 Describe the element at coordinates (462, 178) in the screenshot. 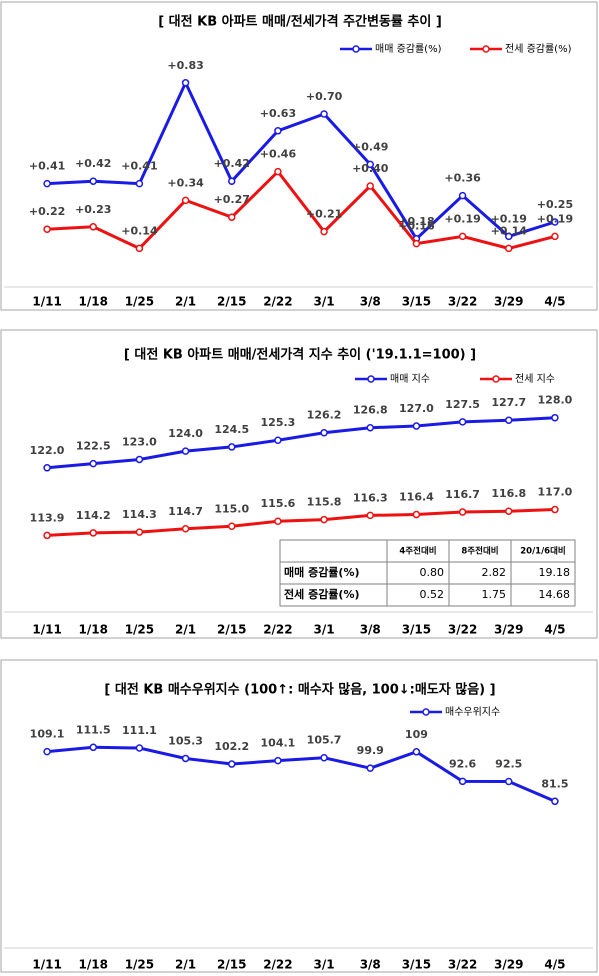

I see `data-label: +0.36` at that location.